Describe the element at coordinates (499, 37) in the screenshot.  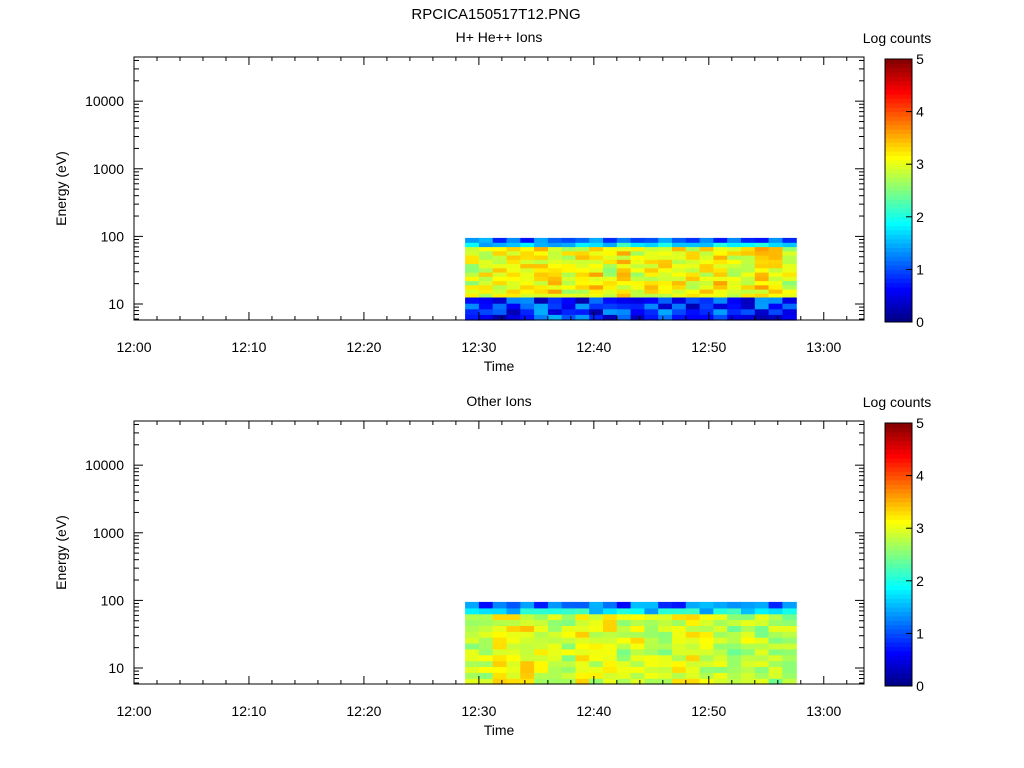
I see `panel-title: H+ He++ Ions` at that location.